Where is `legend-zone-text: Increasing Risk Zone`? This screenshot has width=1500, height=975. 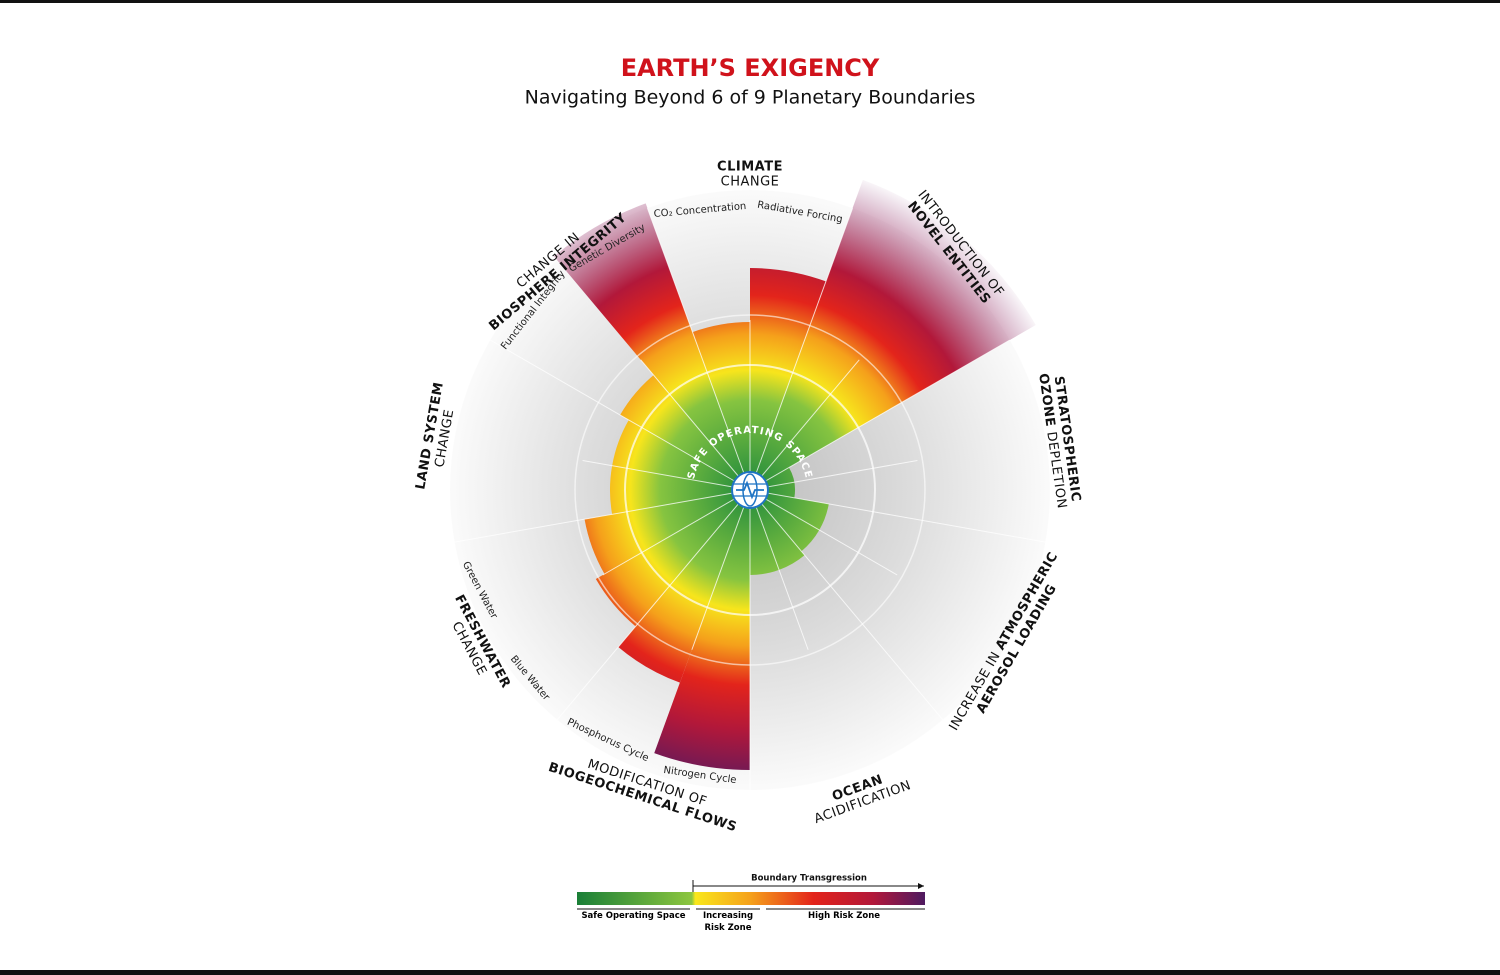 legend-zone-text: Increasing Risk Zone is located at coordinates (728, 922).